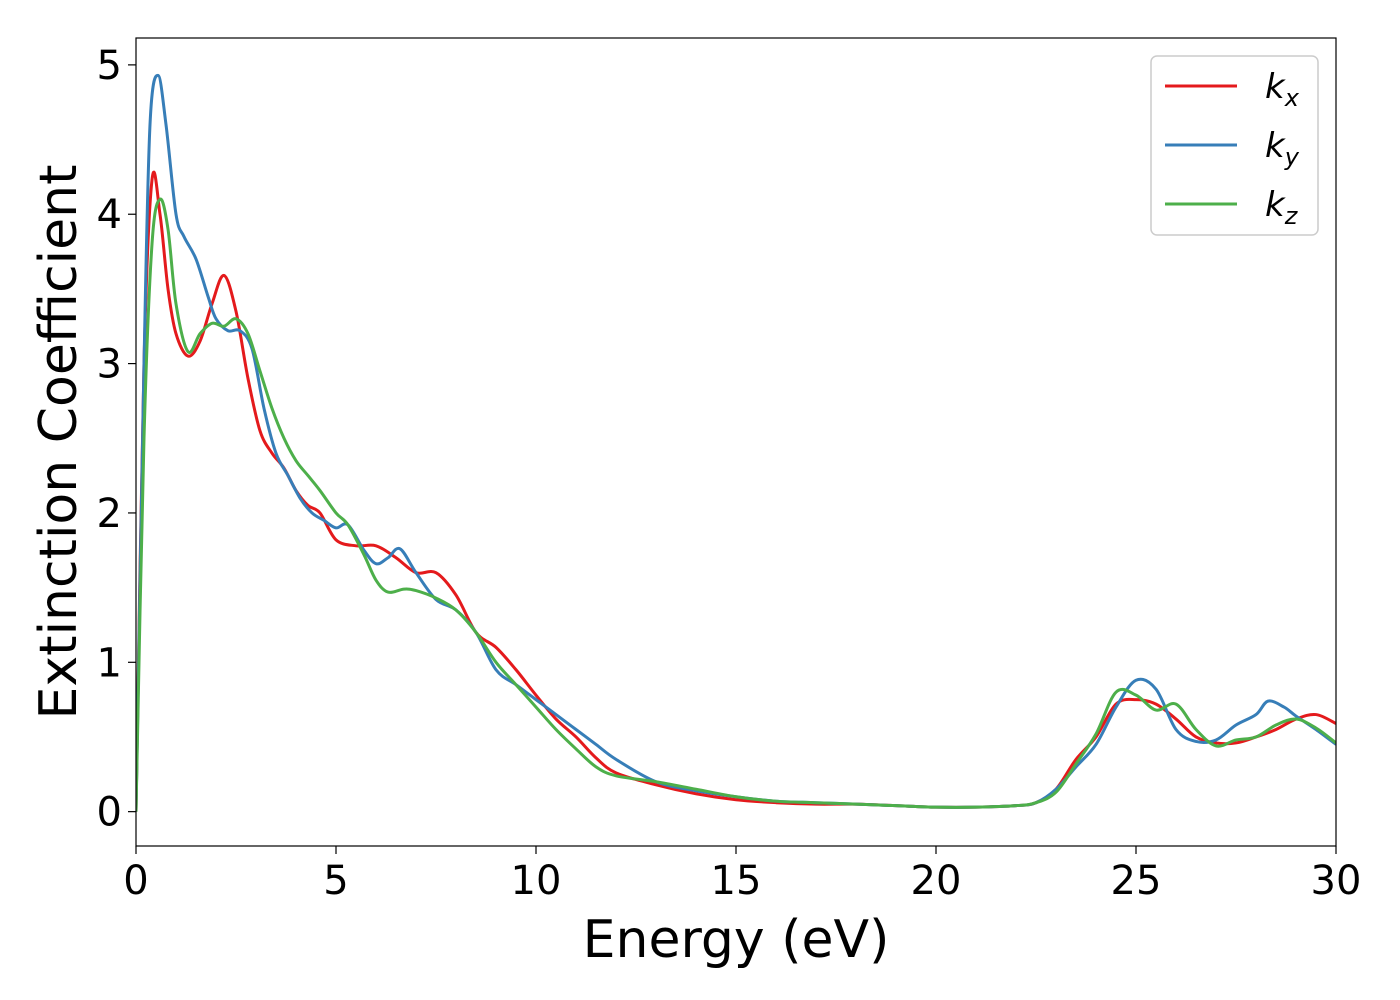  I want to click on x-tick-label: 5, so click(335, 881).